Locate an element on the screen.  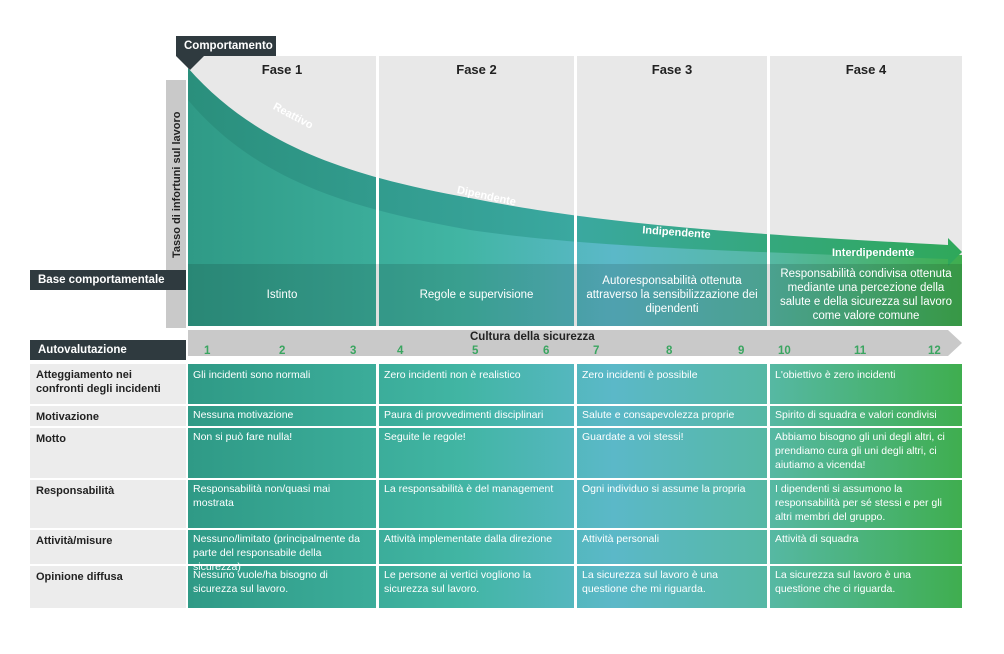
basis-text-2: Regole e supervisione is located at coordinates (476, 295).